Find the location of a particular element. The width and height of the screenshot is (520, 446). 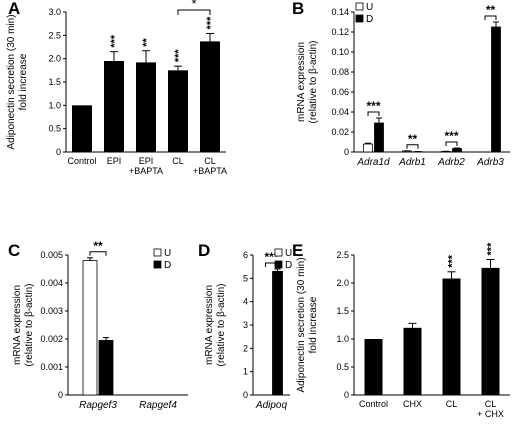

y-tick-label: 0.06 is located at coordinates (340, 92).